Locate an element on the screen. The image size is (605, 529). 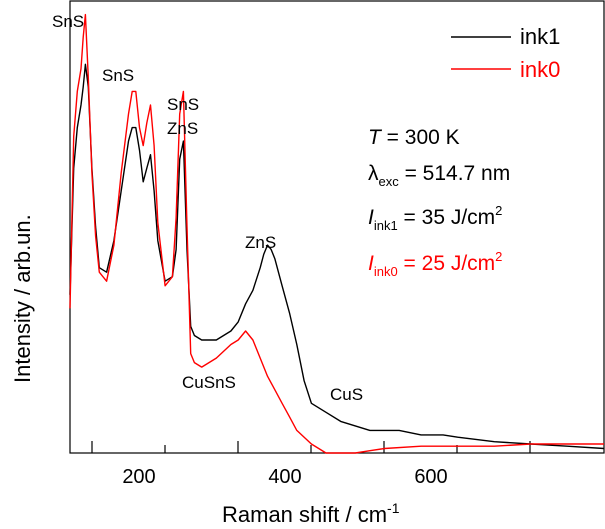
x-axis-title: Raman shift / cm-1 is located at coordinates (311, 513).